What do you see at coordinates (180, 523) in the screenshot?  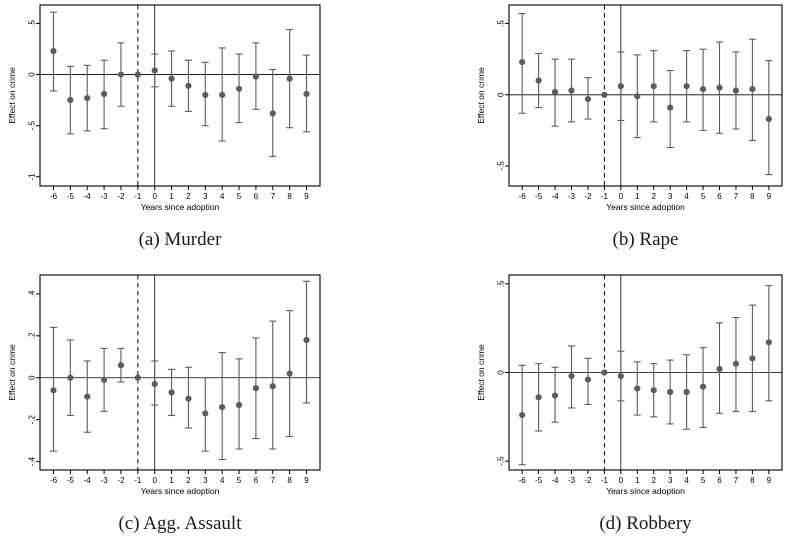 I see `panel-caption-agg-assault: (c) Agg. Assault` at bounding box center [180, 523].